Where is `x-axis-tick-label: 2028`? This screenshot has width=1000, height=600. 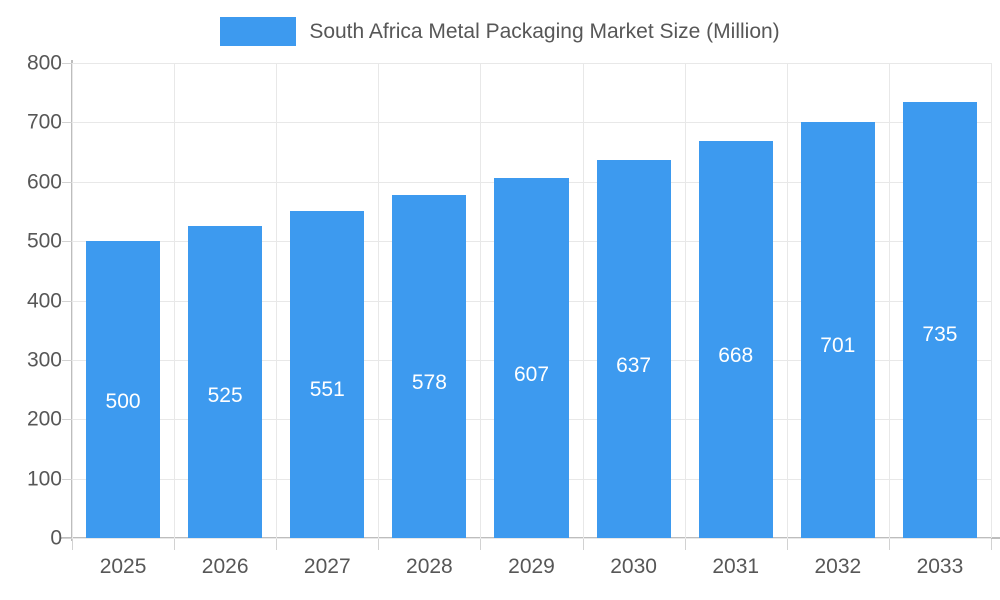
x-axis-tick-label: 2028 is located at coordinates (429, 566).